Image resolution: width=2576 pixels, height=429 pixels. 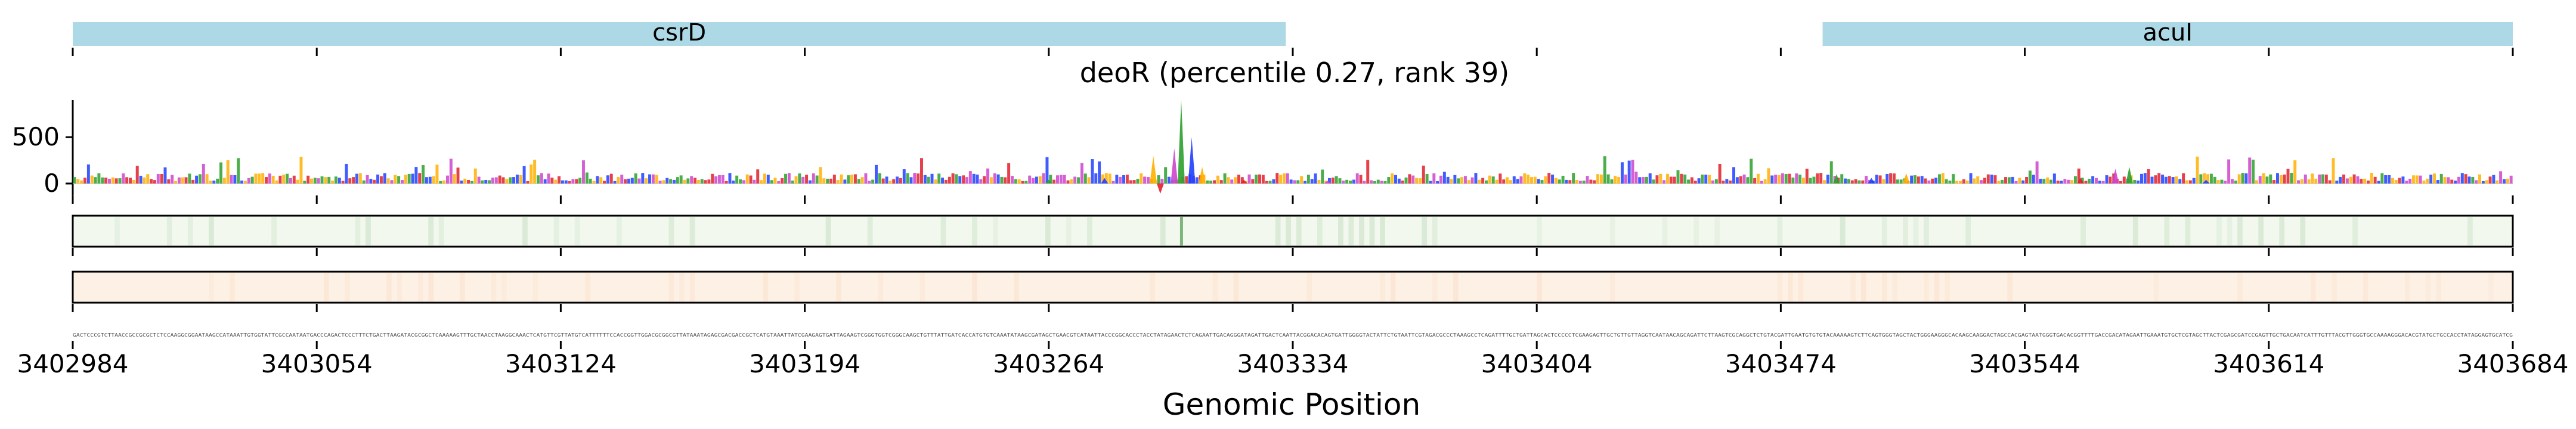 What do you see at coordinates (2167, 32) in the screenshot?
I see `gene-label: acuI` at bounding box center [2167, 32].